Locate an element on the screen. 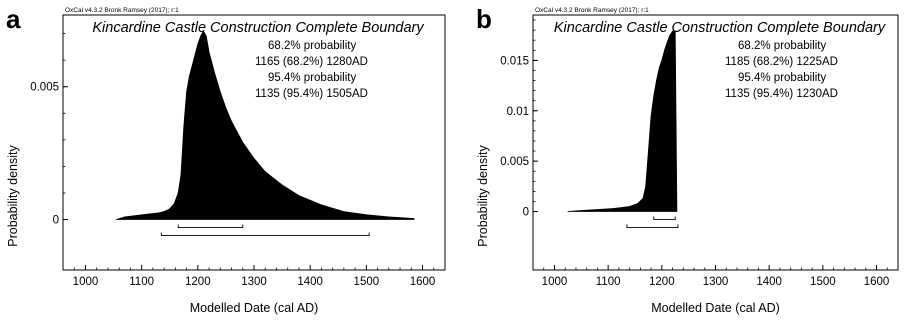 The height and width of the screenshot is (320, 905). x-tick-label-b-0: 1000 is located at coordinates (555, 282).